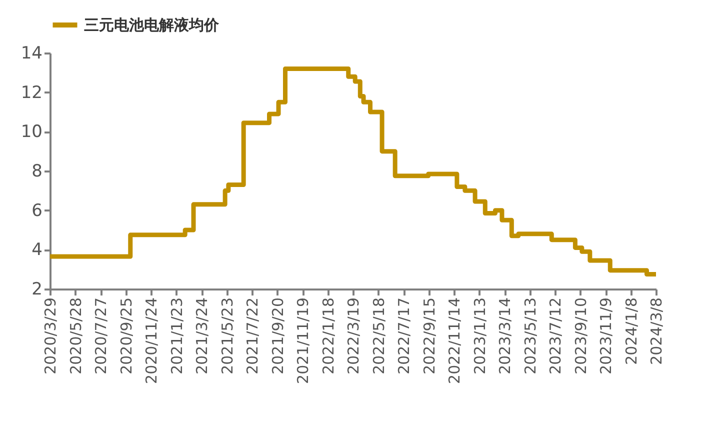 The width and height of the screenshot is (708, 426). What do you see at coordinates (581, 336) in the screenshot?
I see `x-tick-label: 2023/9/10` at bounding box center [581, 336].